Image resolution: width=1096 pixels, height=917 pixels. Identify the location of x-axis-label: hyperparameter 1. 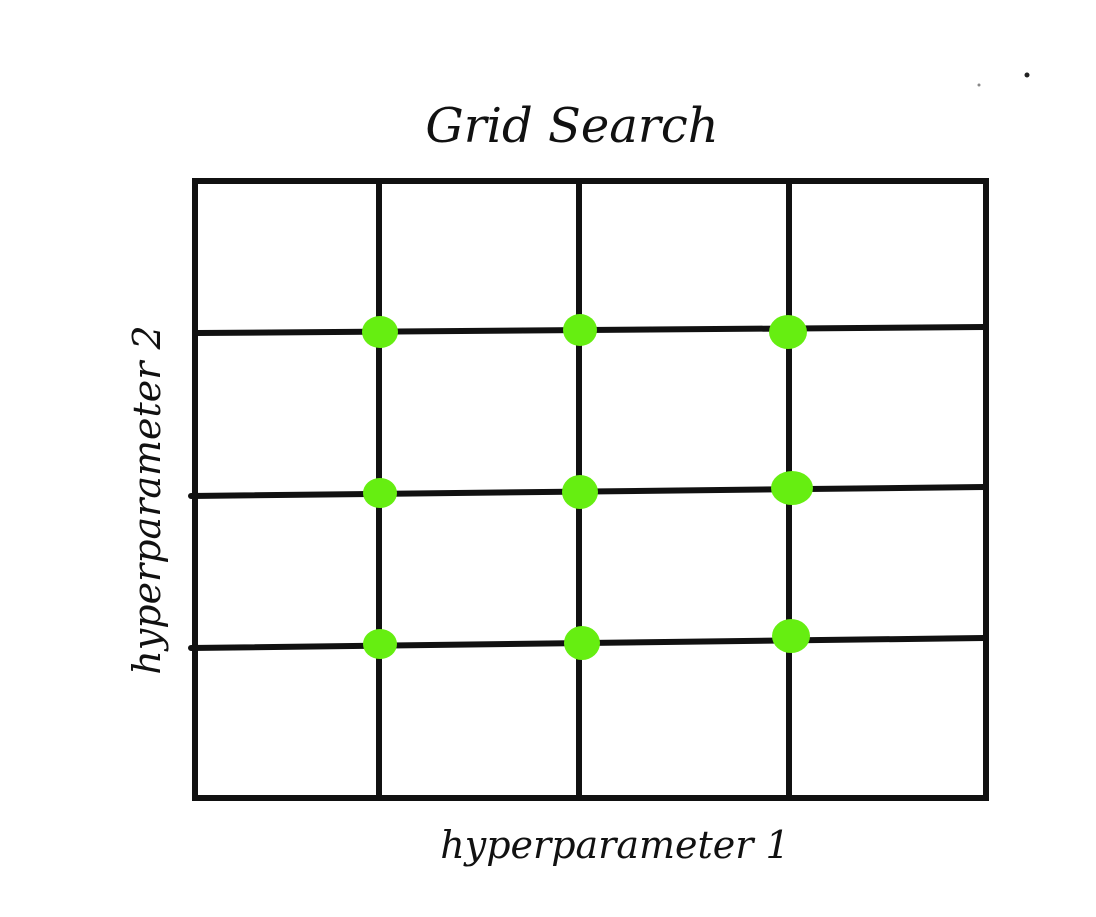
(614, 845).